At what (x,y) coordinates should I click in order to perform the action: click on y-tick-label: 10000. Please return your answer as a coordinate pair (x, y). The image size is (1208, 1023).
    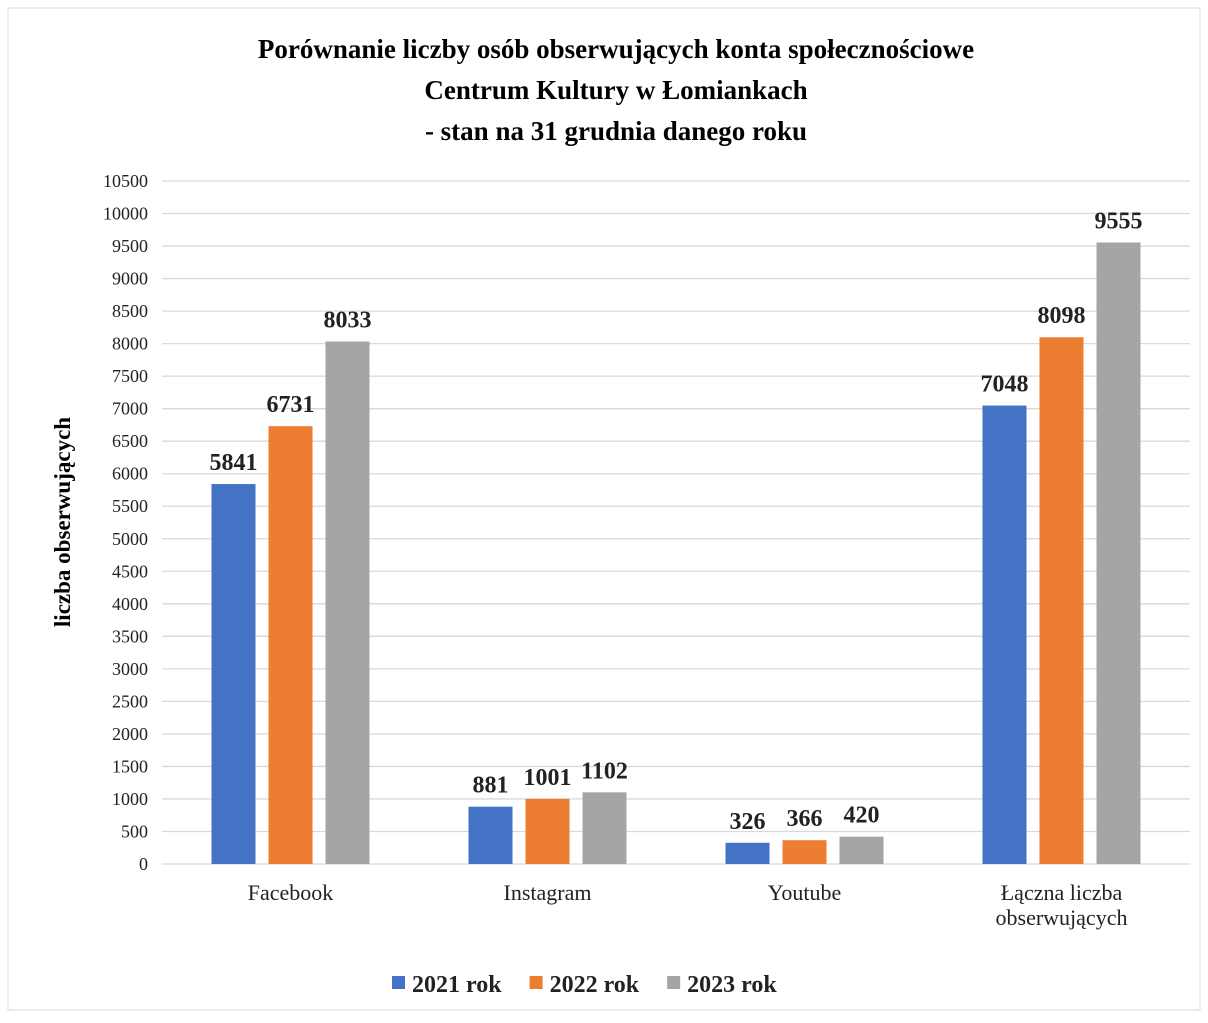
    Looking at the image, I should click on (125, 214).